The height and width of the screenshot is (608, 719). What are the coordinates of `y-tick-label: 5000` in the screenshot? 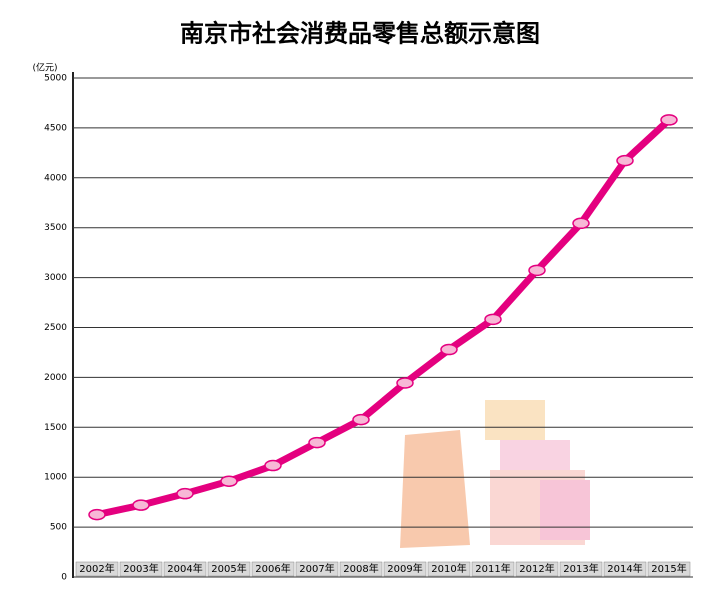 It's located at (55, 79).